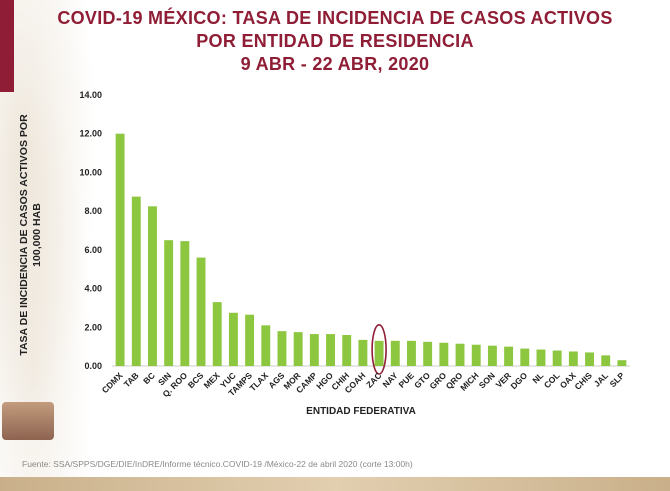  Describe the element at coordinates (152, 286) in the screenshot. I see `bar-bc` at that location.